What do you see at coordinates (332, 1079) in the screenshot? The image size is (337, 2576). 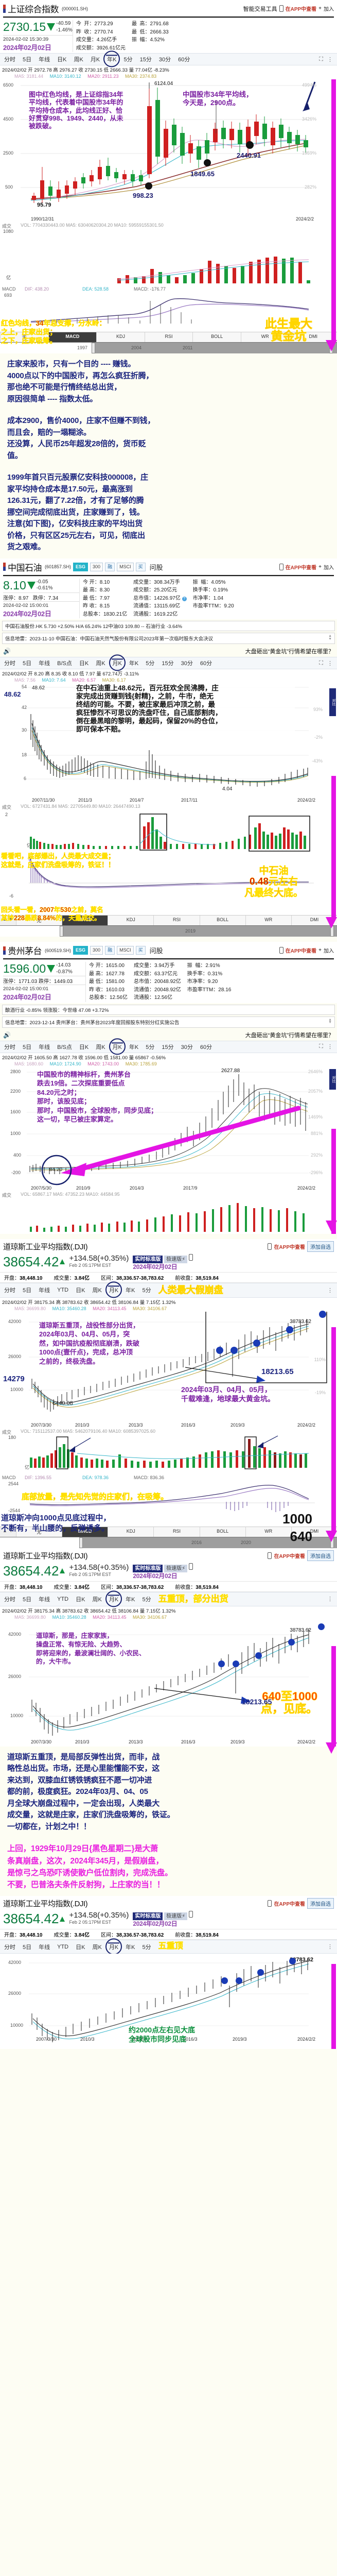 I see `compare-side-tab: 对比` at bounding box center [332, 1079].